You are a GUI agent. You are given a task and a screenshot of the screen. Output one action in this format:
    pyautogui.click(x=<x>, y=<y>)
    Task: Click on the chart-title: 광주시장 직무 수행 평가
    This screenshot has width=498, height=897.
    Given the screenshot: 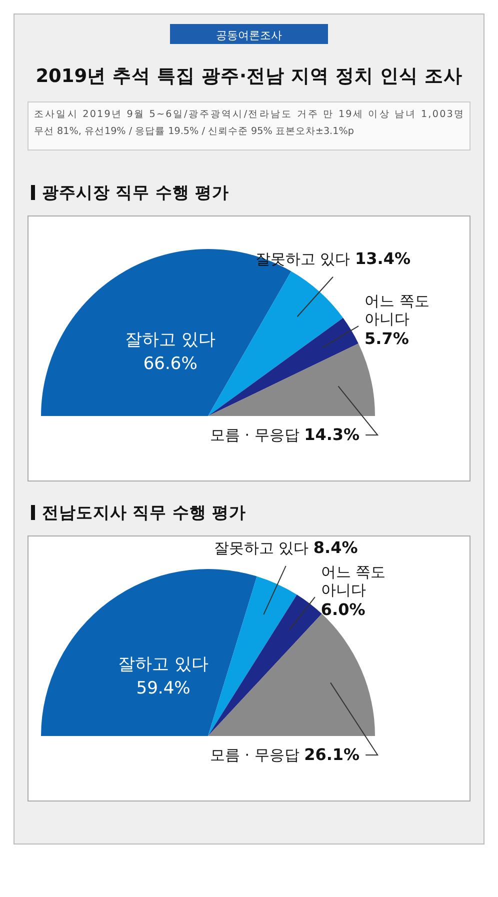 What is the action you would take?
    pyautogui.click(x=136, y=192)
    